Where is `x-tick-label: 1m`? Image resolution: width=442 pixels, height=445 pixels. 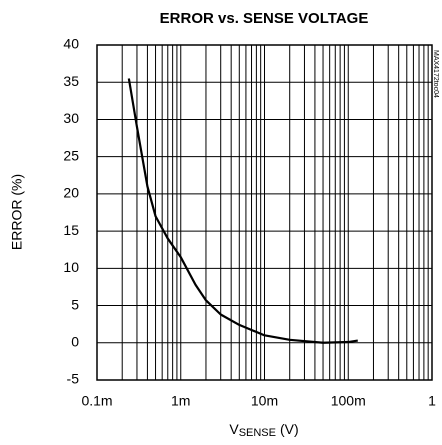 x-tick-label: 1m is located at coordinates (180, 401).